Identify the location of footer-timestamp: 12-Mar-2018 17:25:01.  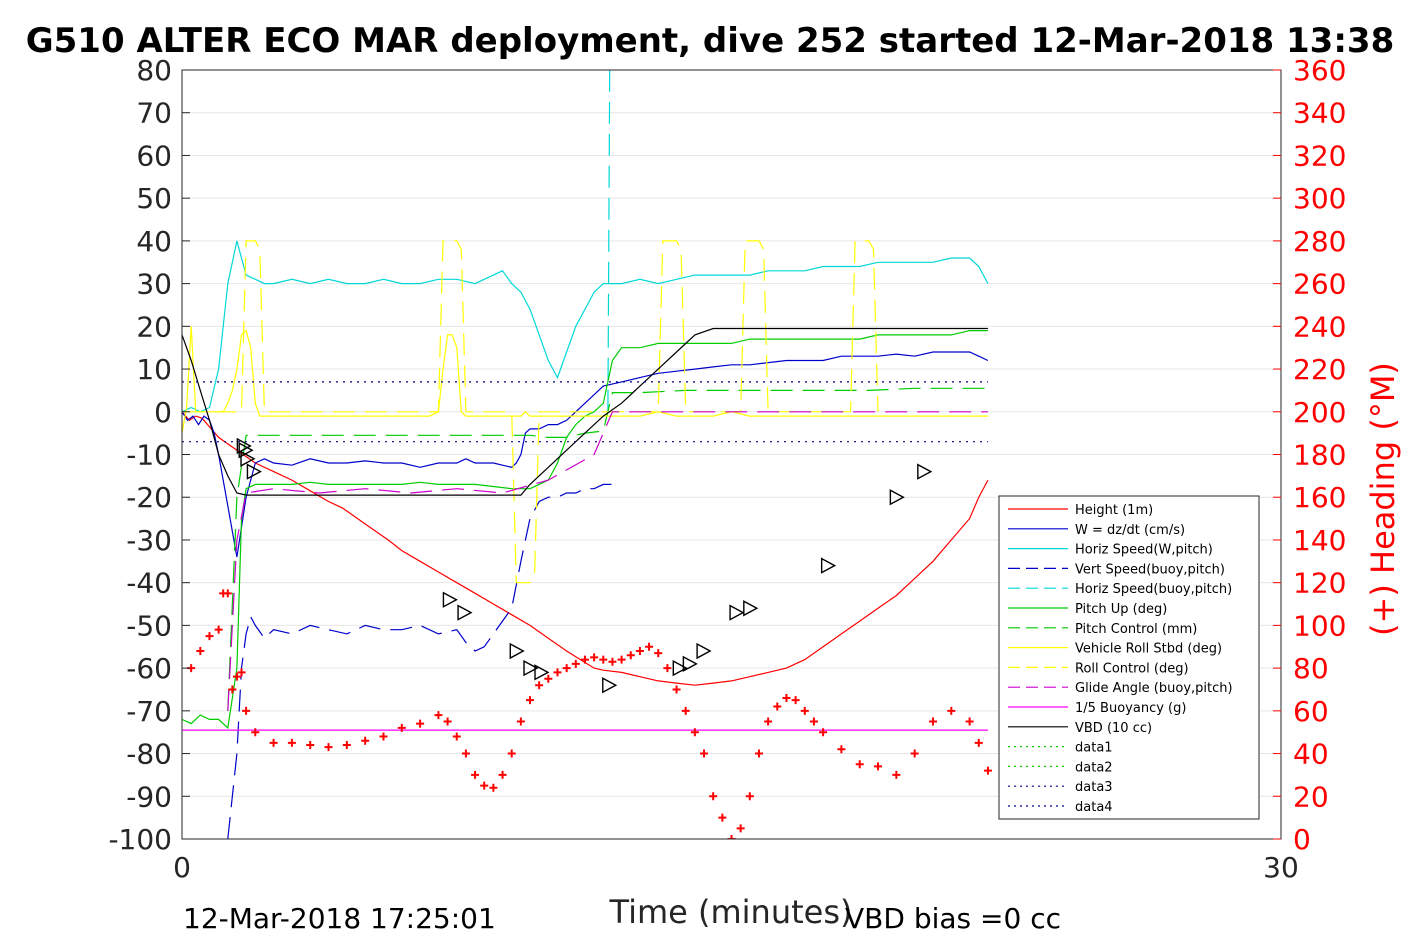
(339, 918).